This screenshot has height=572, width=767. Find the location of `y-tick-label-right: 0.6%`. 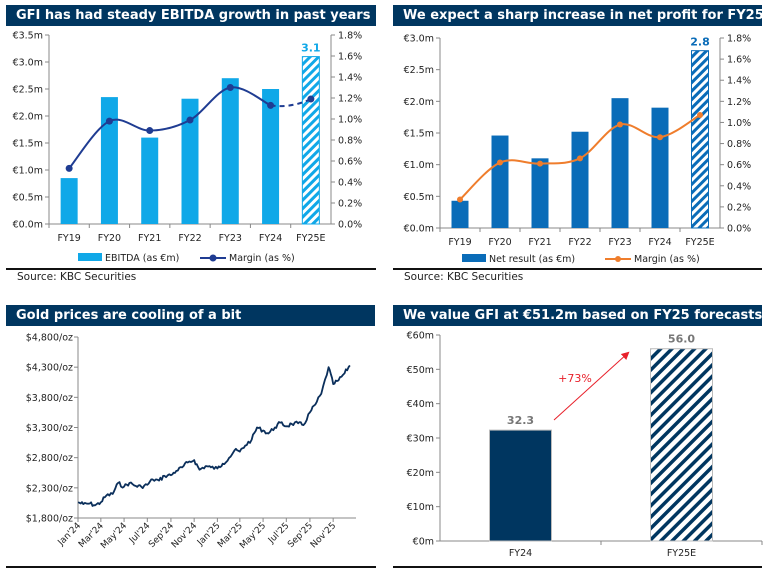

y-tick-label-right: 0.6% is located at coordinates (739, 165).